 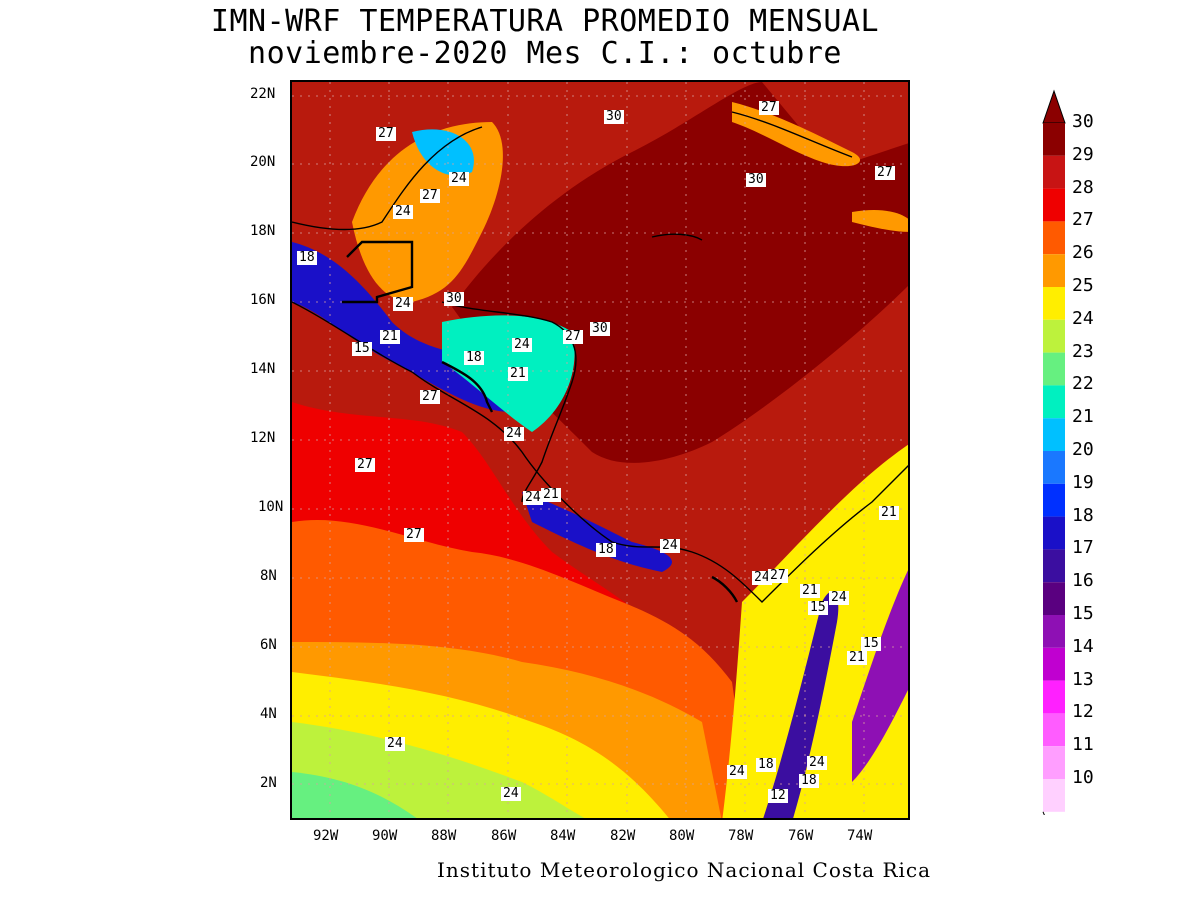 I want to click on colorbar-tick-label: 11, so click(x=1083, y=745).